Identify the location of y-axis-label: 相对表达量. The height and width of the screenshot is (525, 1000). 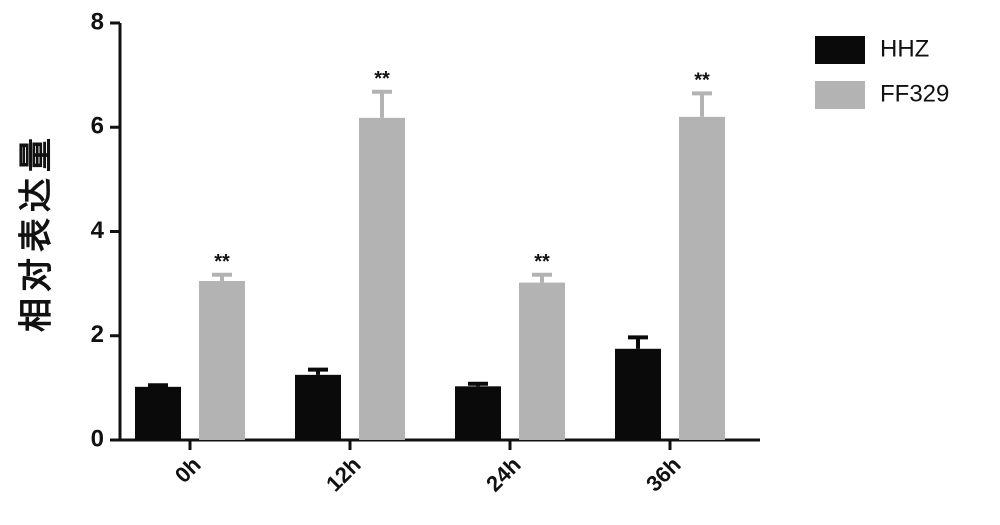
(37, 232).